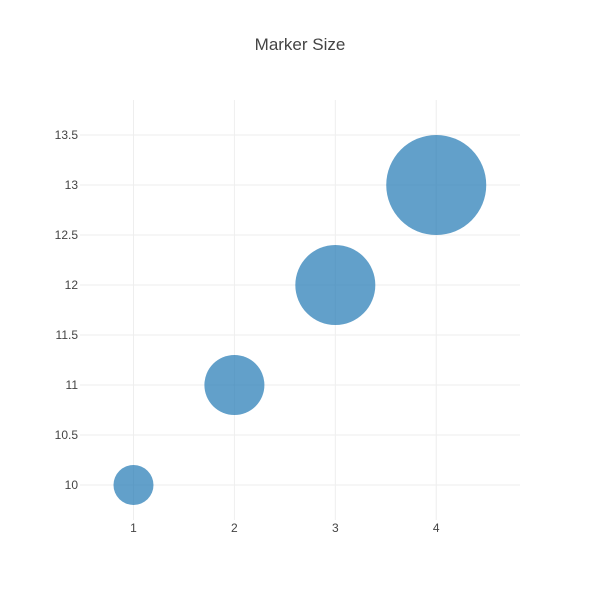  I want to click on y-axis-ticks: 10 10.5 11 11.5 12 12.5 13 13.5, so click(67, 310).